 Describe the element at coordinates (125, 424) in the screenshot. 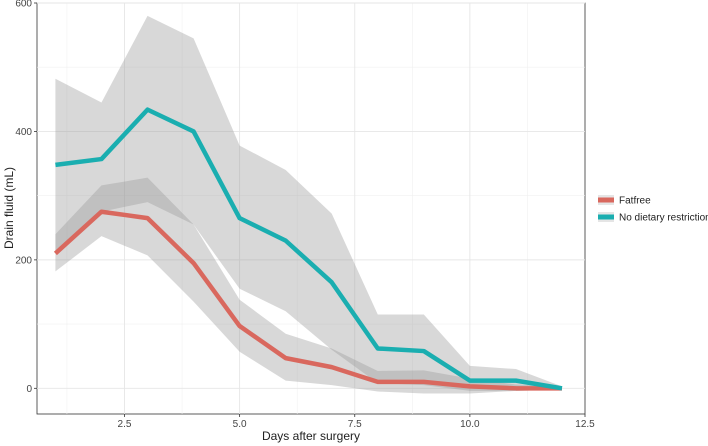

I see `x-tick-label: 2.5` at that location.